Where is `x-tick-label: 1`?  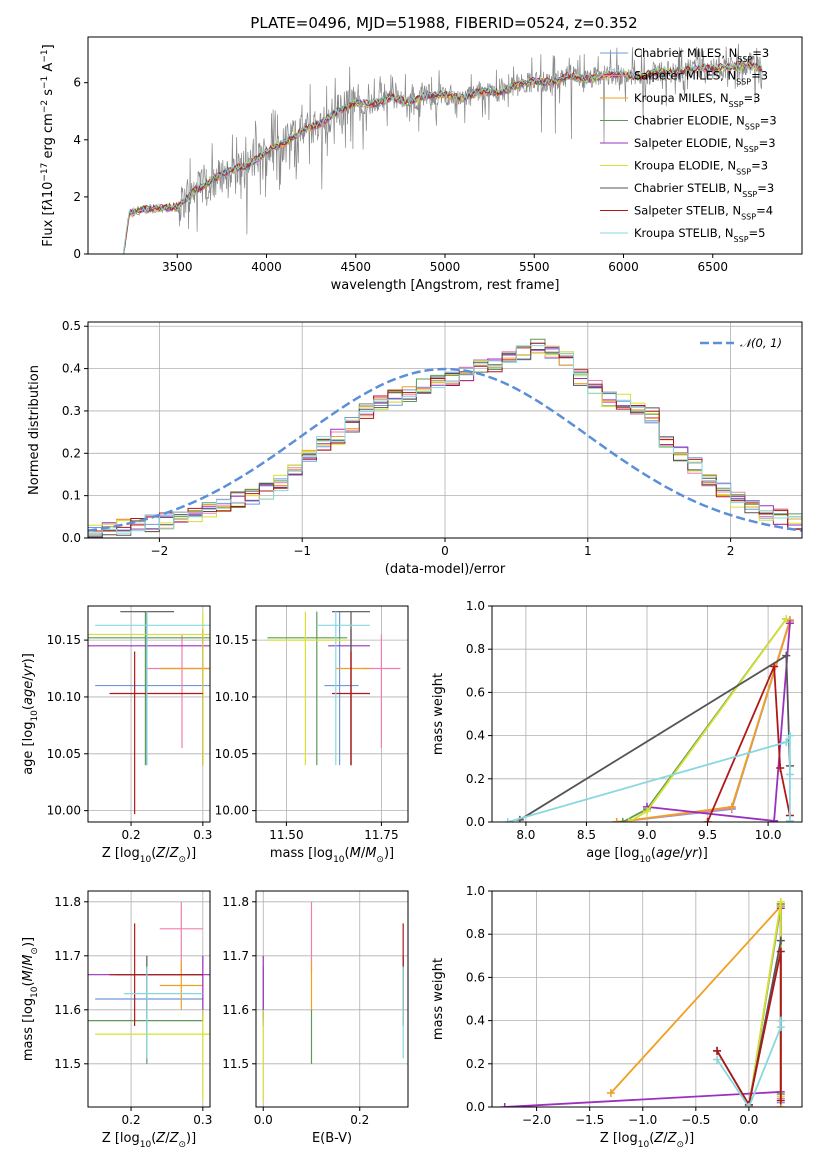 x-tick-label: 1 is located at coordinates (588, 551).